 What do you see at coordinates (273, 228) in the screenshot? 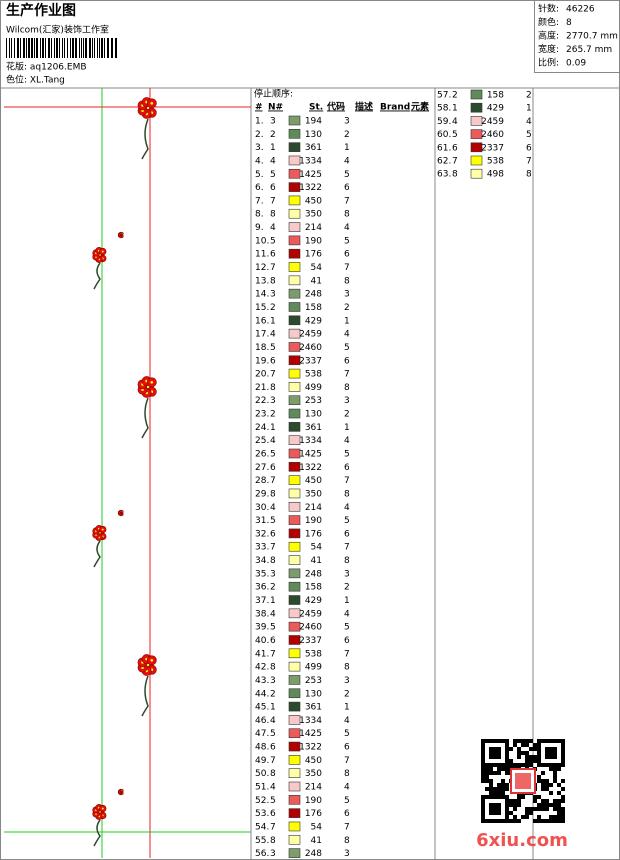
I see `needle: 4` at bounding box center [273, 228].